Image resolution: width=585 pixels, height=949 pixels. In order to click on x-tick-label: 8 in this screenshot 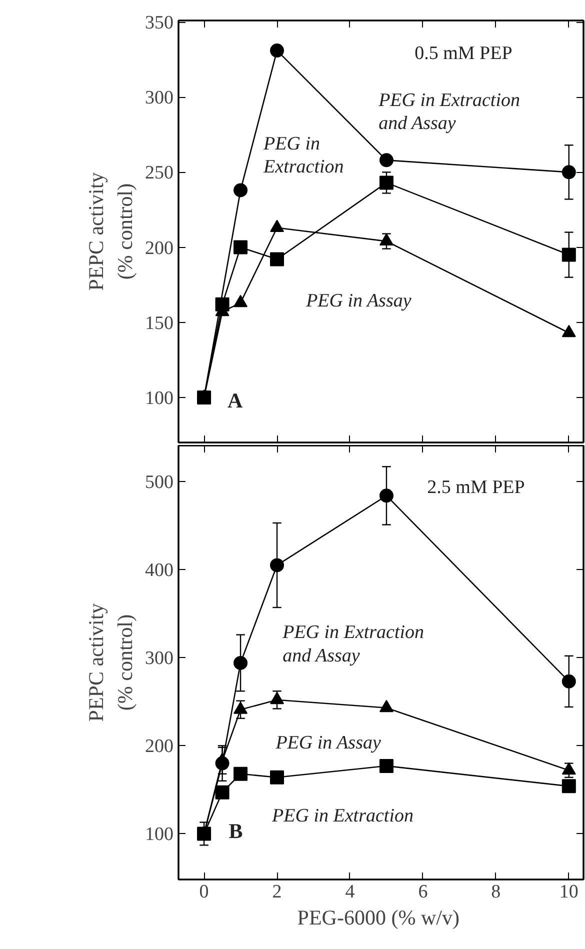, I will do `click(496, 892)`.